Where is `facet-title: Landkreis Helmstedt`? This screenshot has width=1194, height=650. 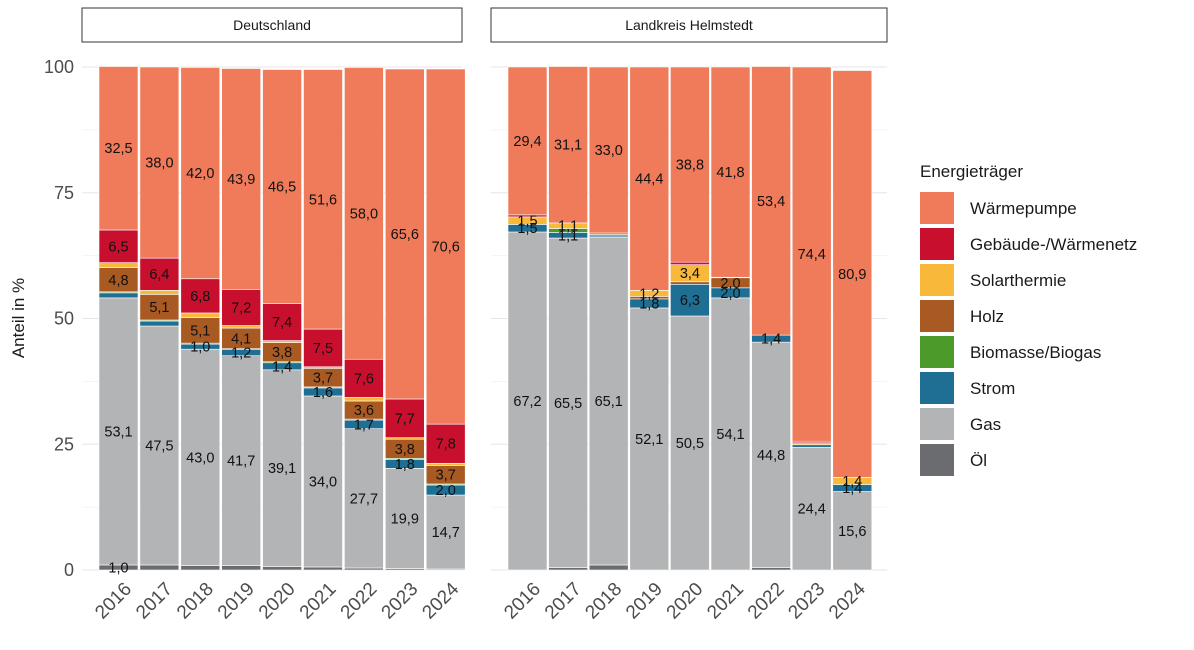
facet-title: Landkreis Helmstedt is located at coordinates (689, 25).